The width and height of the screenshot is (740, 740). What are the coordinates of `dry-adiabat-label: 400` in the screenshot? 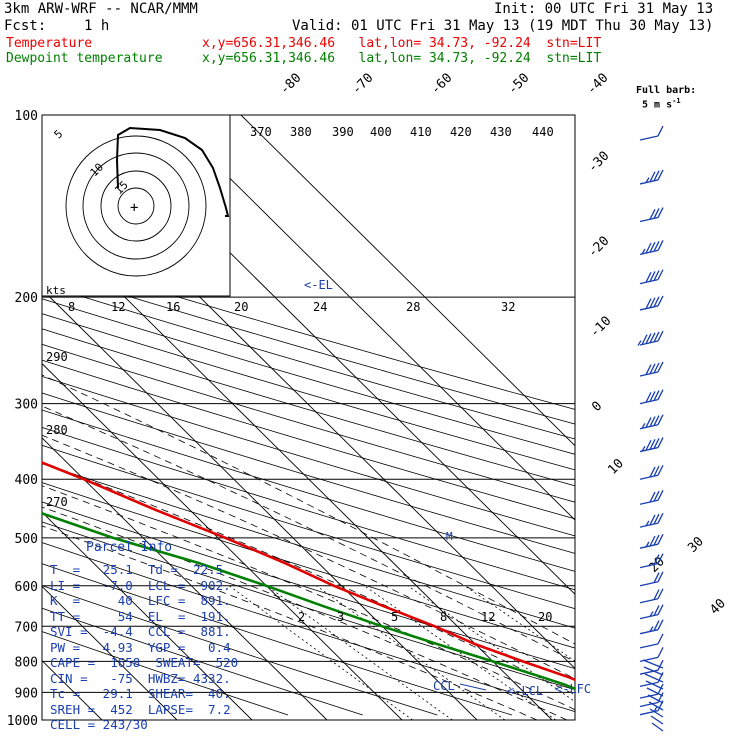 It's located at (381, 132).